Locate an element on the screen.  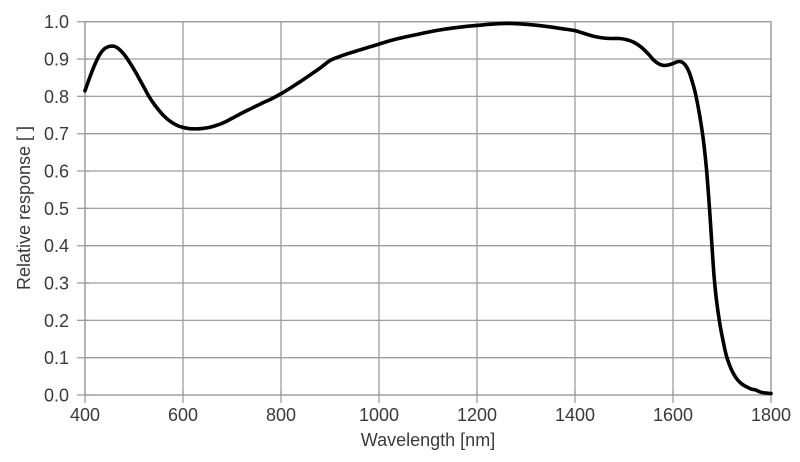
y-tick-label: 0.1 is located at coordinates (56, 358).